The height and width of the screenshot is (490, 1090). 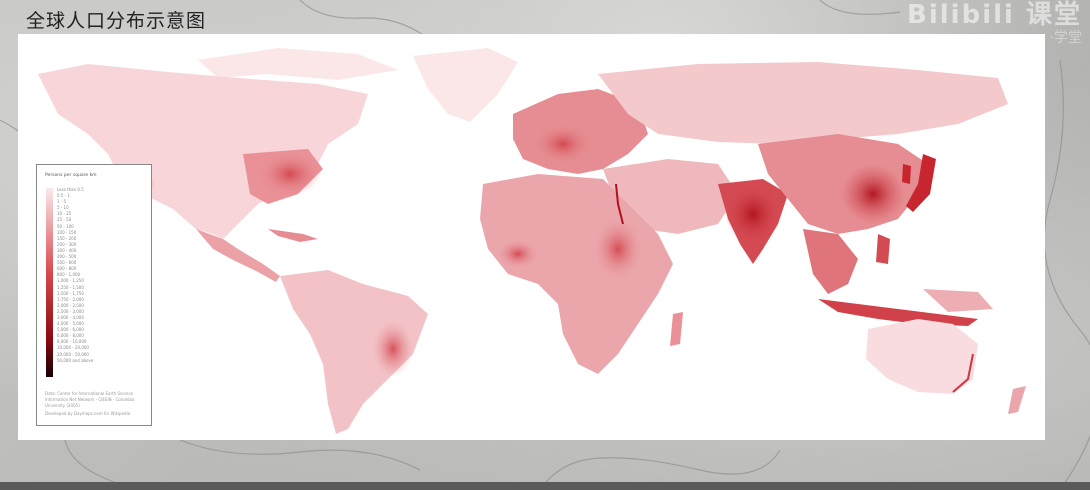 What do you see at coordinates (883, 249) in the screenshot?
I see `philippines` at bounding box center [883, 249].